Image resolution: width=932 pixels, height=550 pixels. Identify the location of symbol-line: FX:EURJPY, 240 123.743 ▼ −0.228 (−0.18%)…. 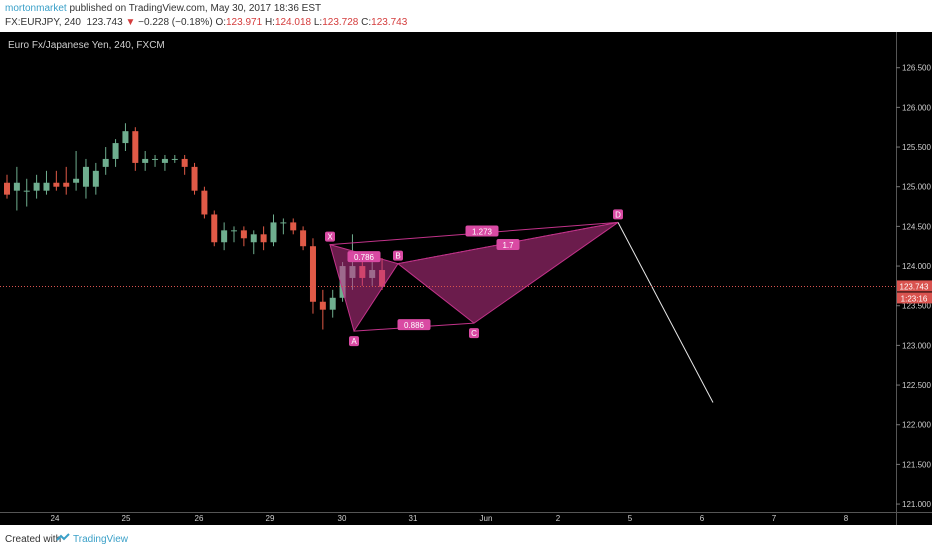
(206, 22).